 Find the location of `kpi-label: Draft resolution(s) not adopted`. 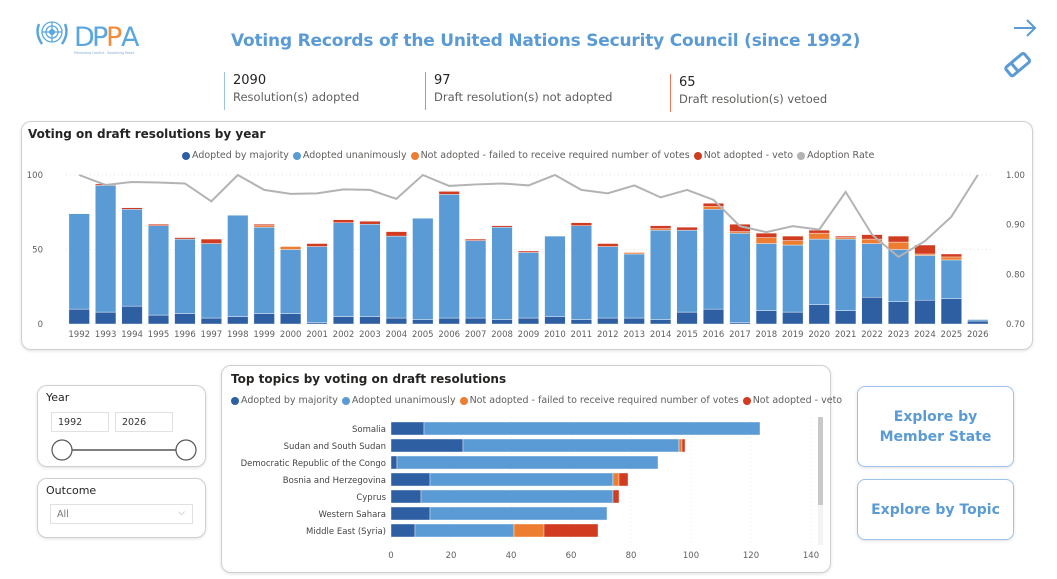

kpi-label: Draft resolution(s) not adopted is located at coordinates (523, 97).